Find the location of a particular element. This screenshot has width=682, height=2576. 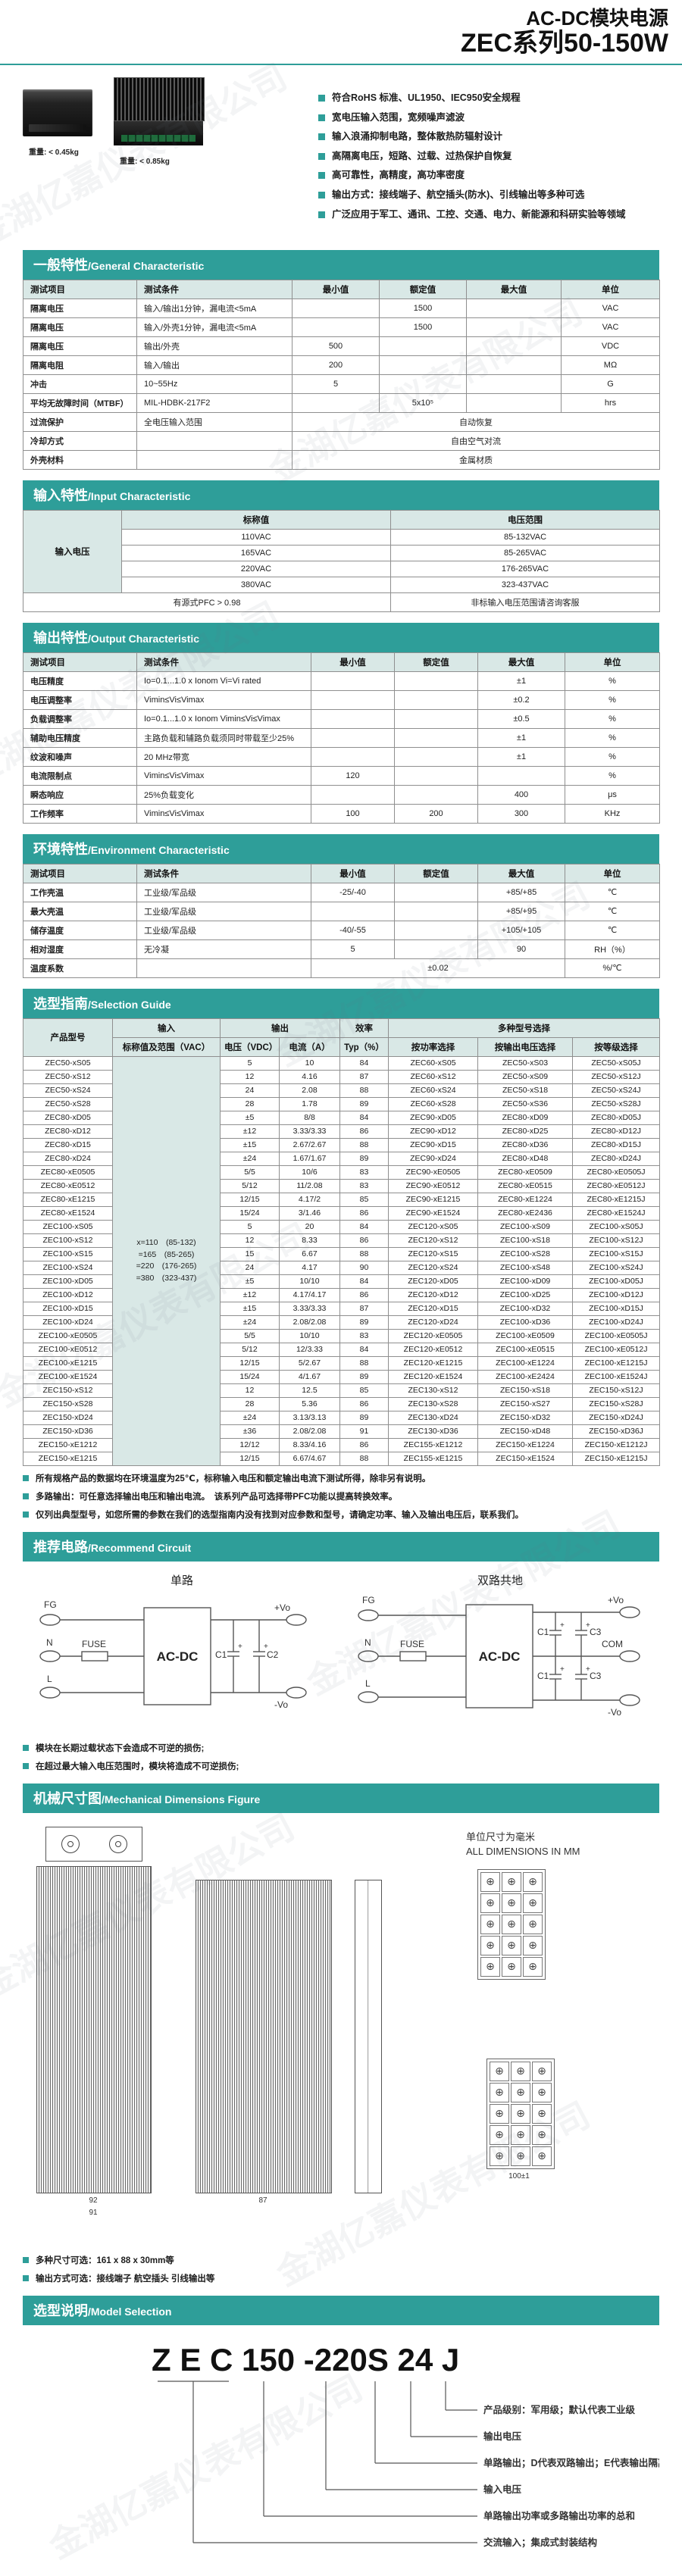

model-label-power: 单路输出功率或多路输出功率的总和 is located at coordinates (559, 2515).